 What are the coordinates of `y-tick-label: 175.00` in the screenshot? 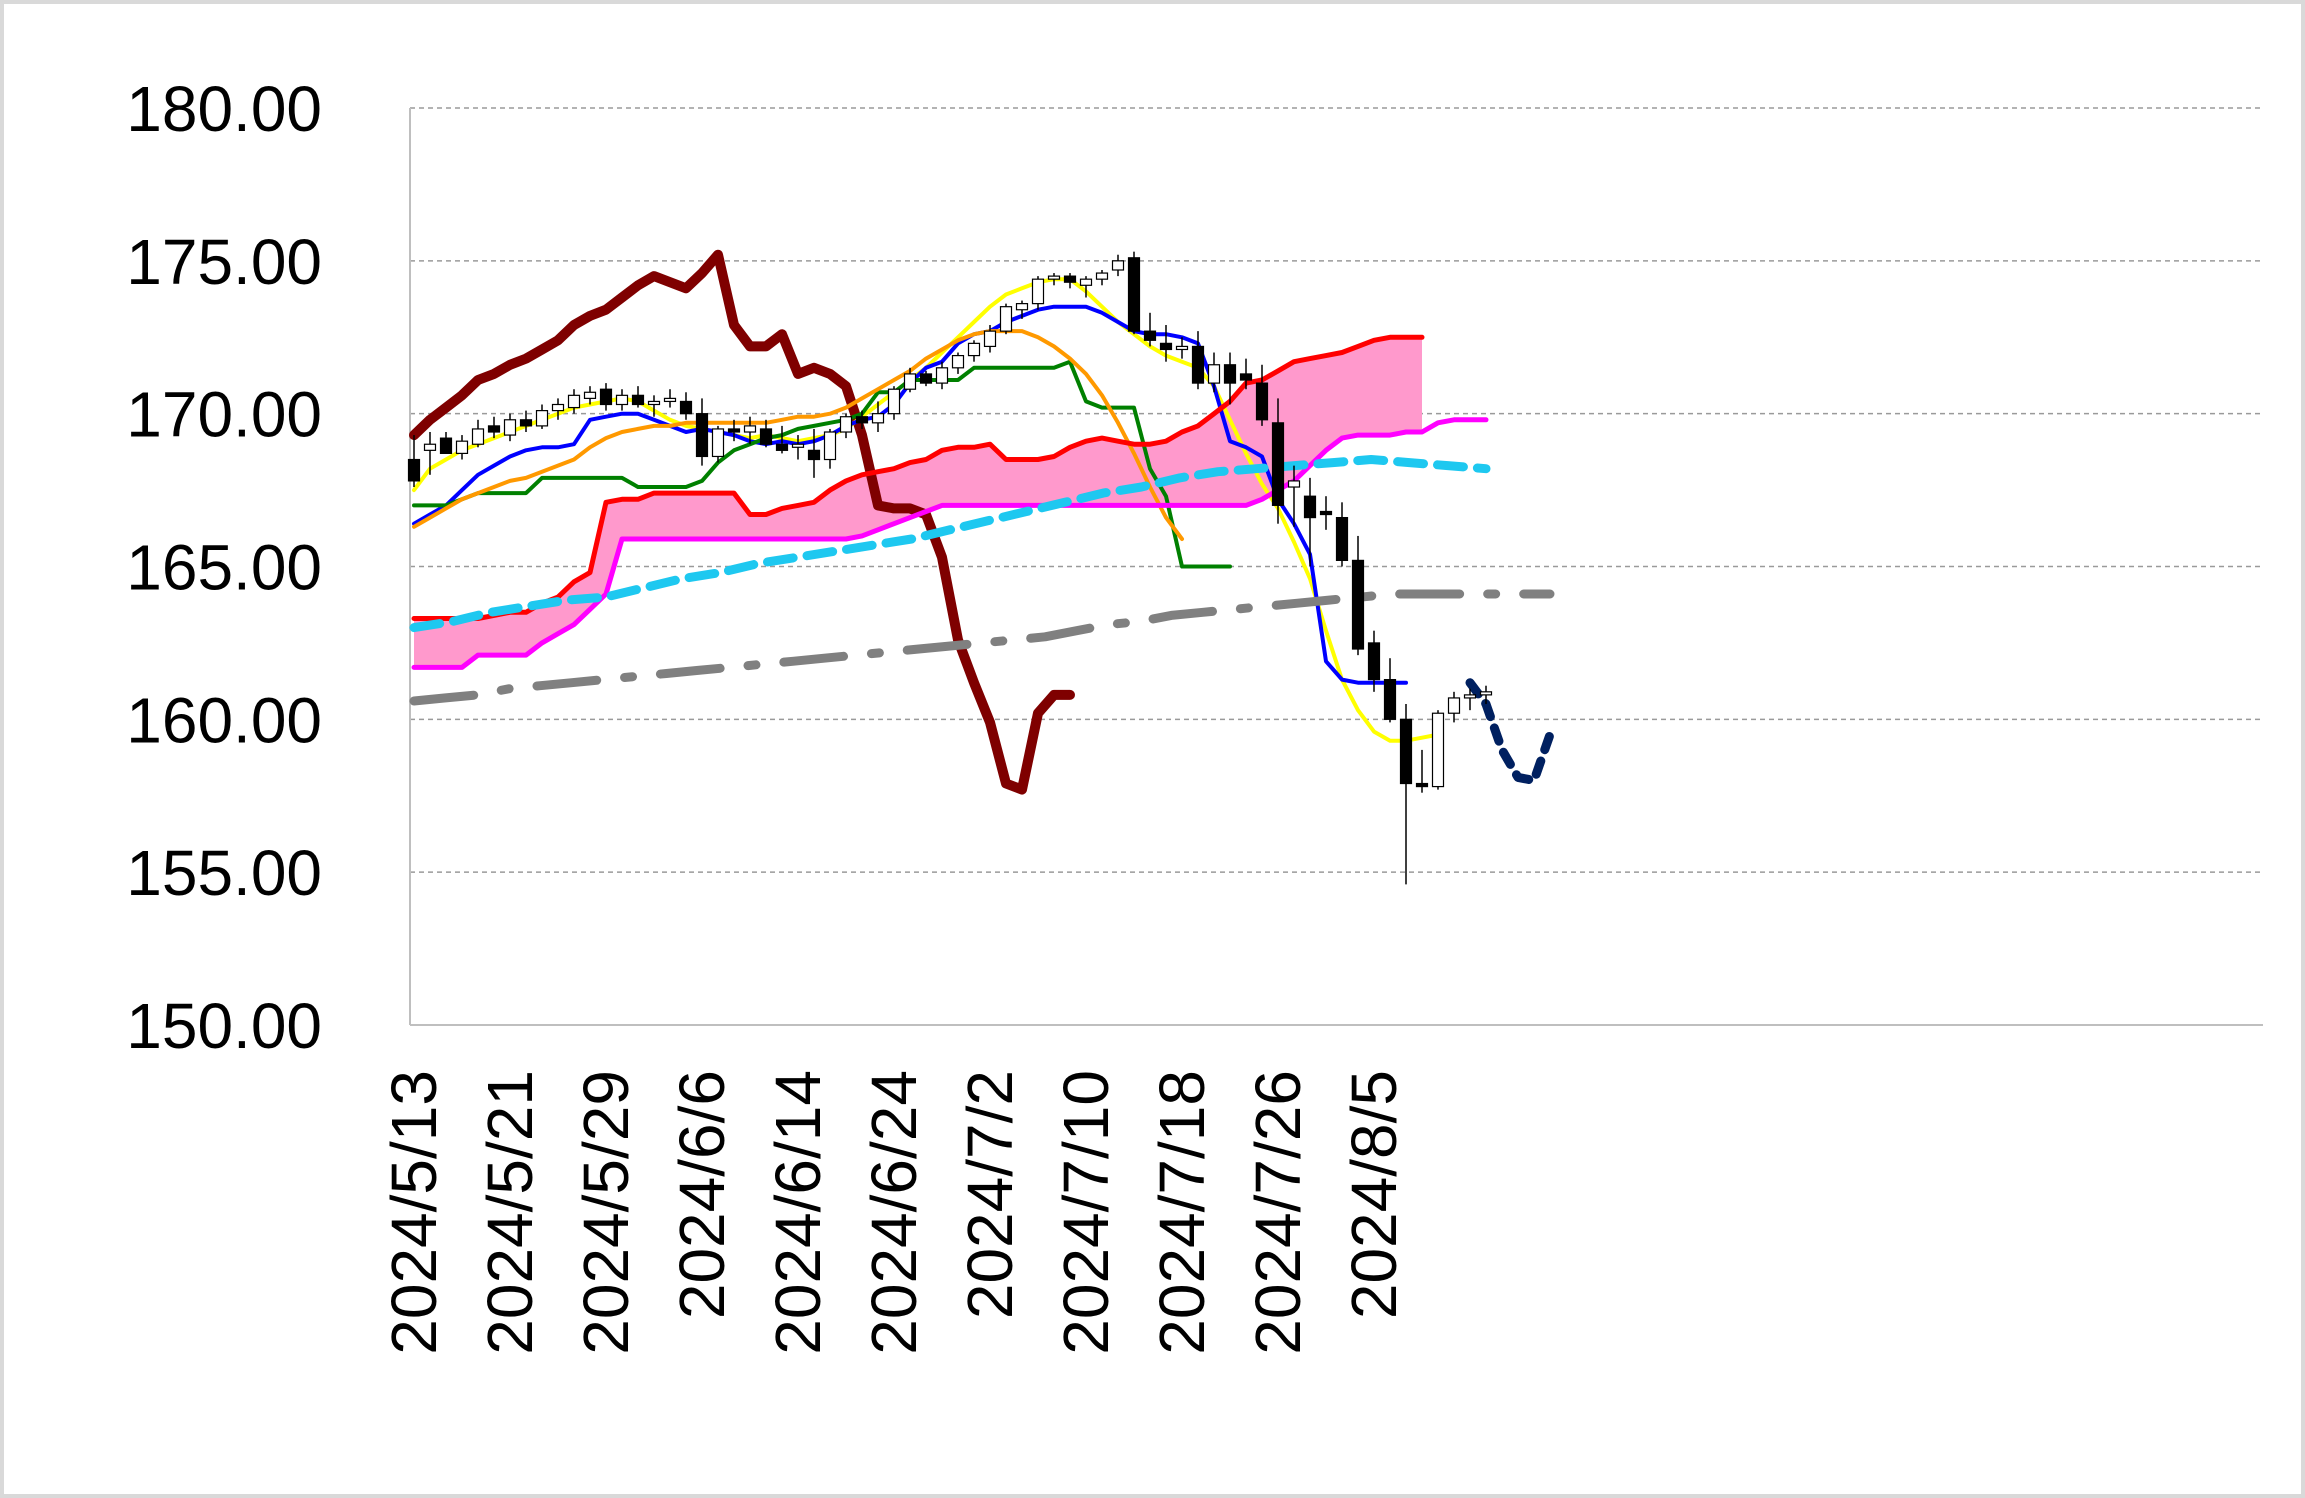 It's located at (224, 262).